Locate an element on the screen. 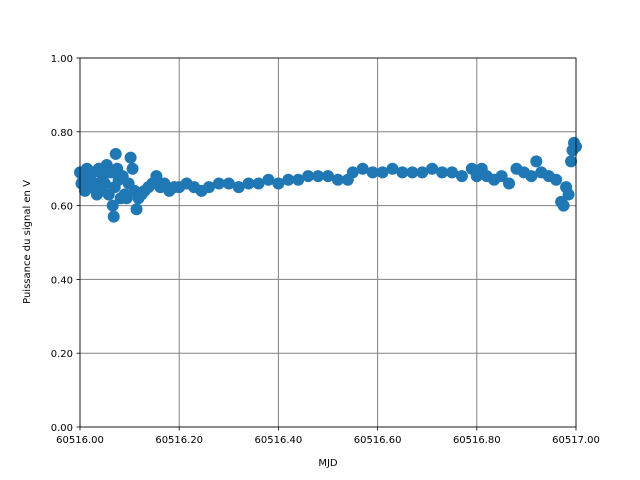 This screenshot has width=640, height=480. y-tick-label: 0.00 is located at coordinates (62, 428).